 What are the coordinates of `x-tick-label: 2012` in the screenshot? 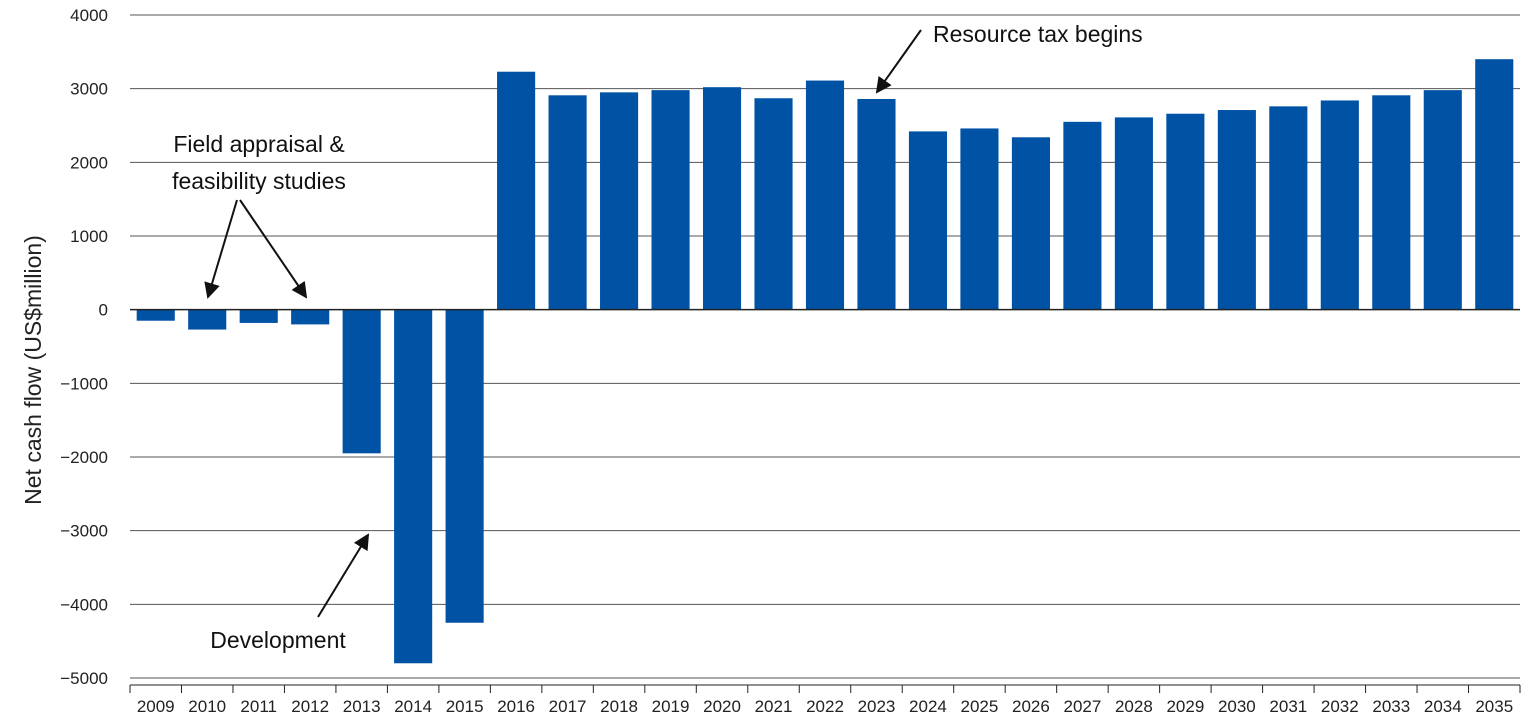 It's located at (310, 706).